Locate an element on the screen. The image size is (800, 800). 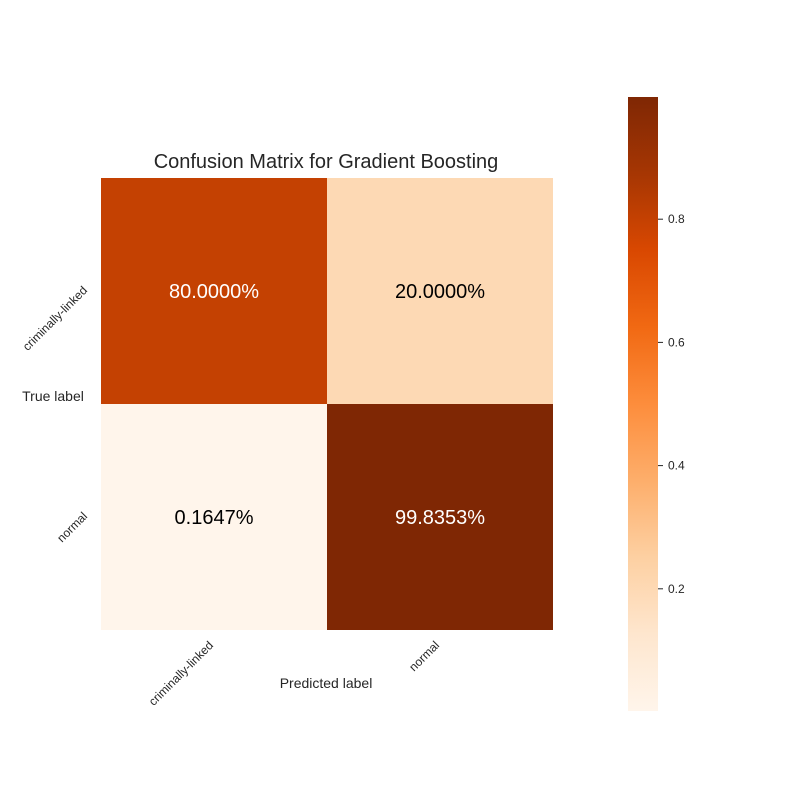
x-axis-tick-labels: criminally-linked normal is located at coordinates (294, 673).